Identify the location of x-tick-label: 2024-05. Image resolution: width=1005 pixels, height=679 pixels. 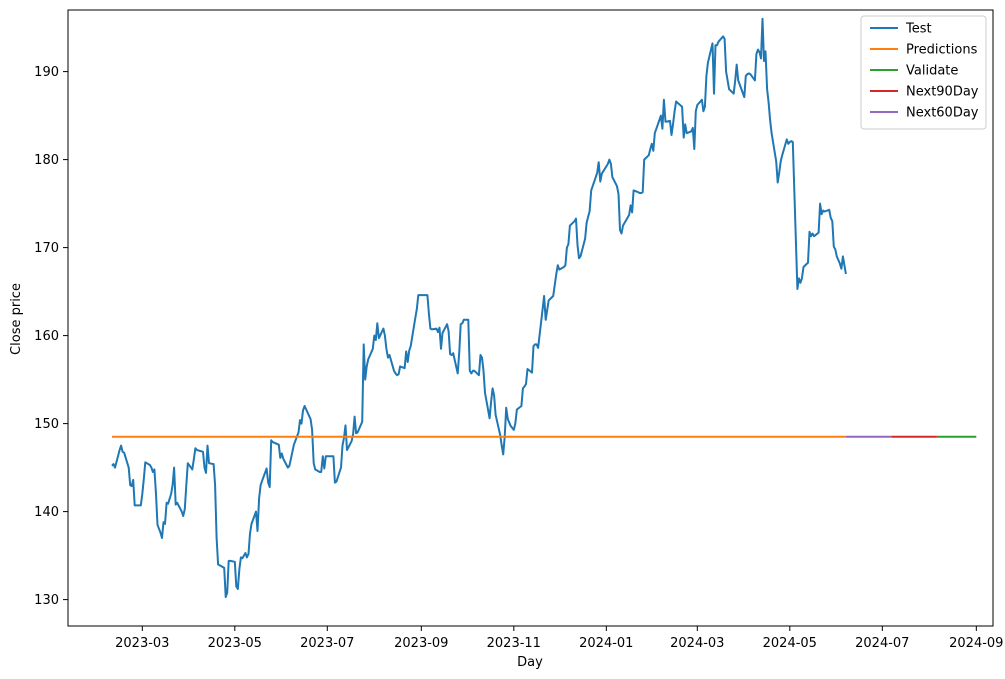
(790, 643).